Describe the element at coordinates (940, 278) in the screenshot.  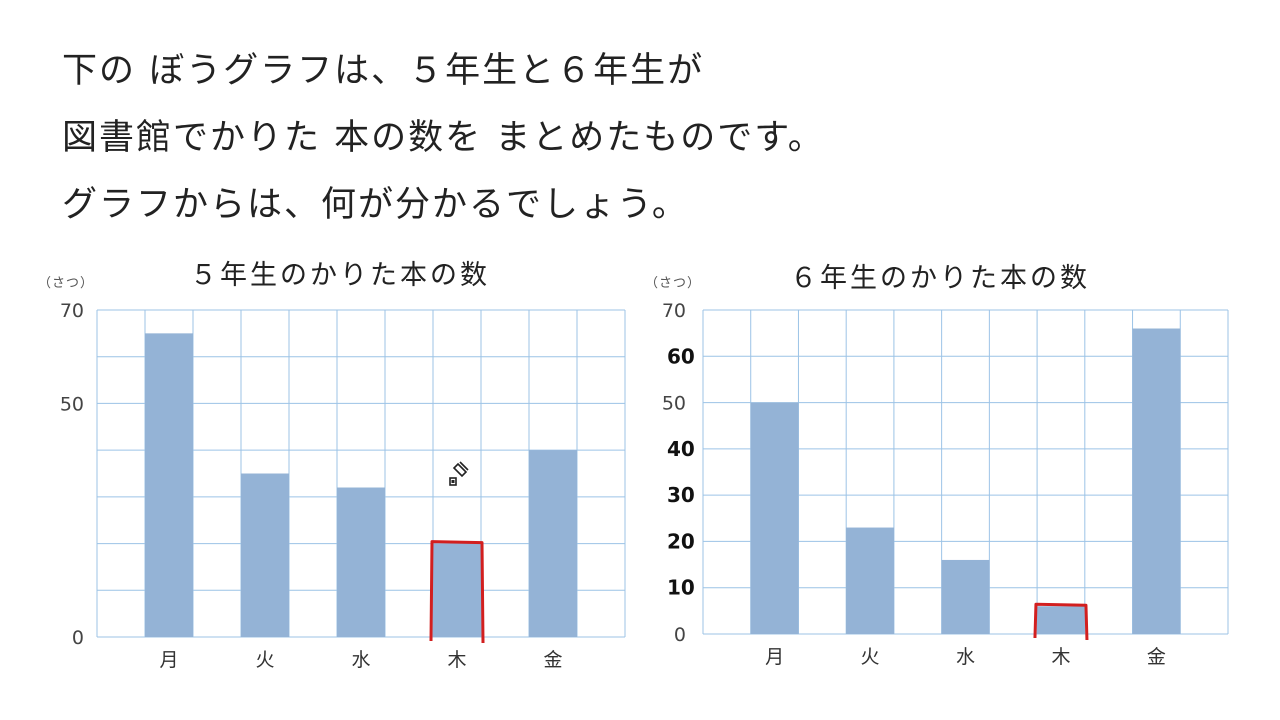
I see `chart-title-grade6: ６年生のかりた本の数` at that location.